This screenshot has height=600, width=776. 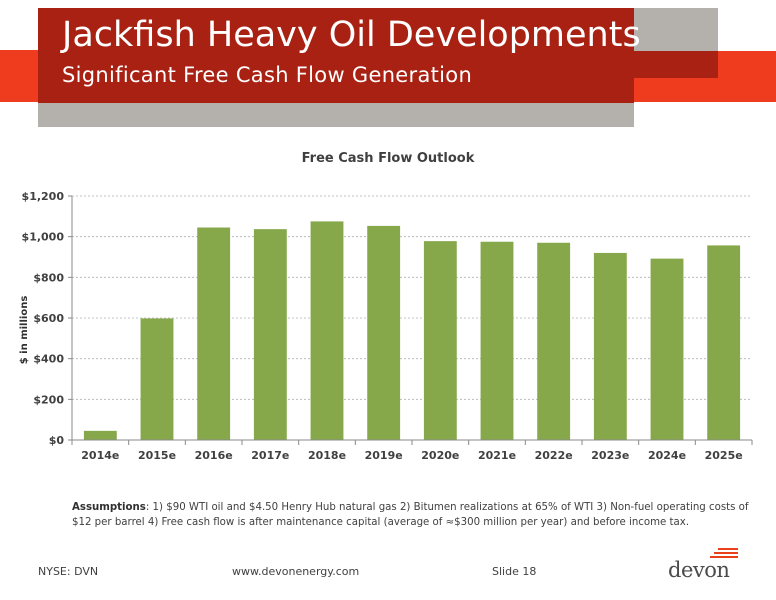 What do you see at coordinates (497, 340) in the screenshot?
I see `bar-2021e` at bounding box center [497, 340].